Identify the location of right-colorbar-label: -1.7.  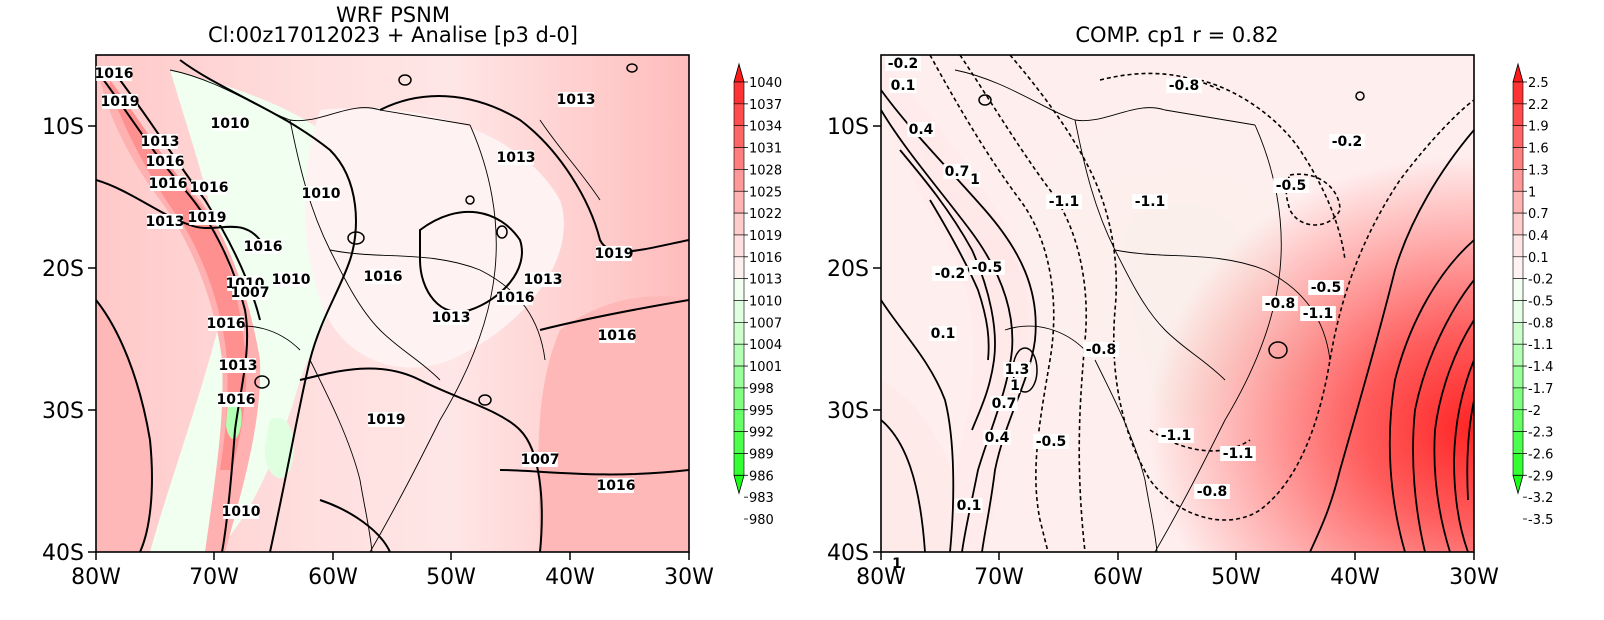
(1540, 389).